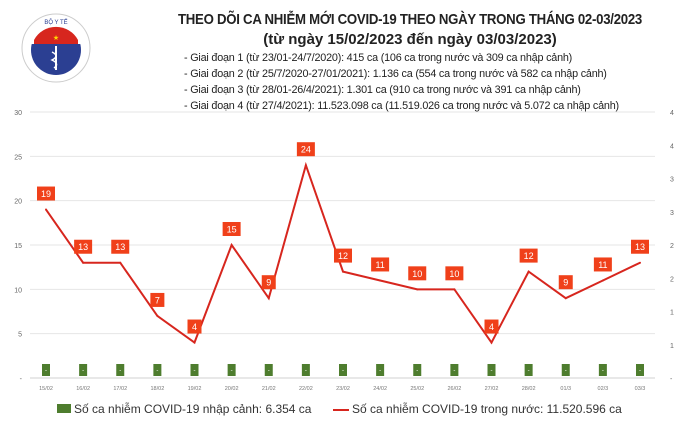  I want to click on line-data-label: 15, so click(232, 230).